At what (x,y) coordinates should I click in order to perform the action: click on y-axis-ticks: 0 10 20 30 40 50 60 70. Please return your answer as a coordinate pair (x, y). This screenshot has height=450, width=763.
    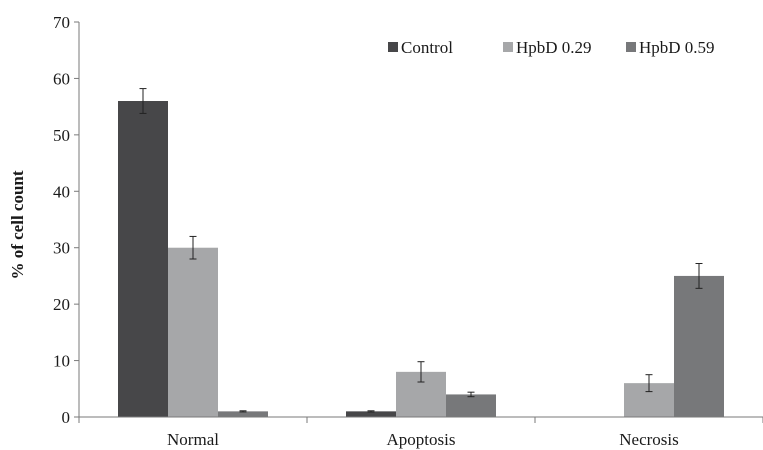
    Looking at the image, I should click on (66, 220).